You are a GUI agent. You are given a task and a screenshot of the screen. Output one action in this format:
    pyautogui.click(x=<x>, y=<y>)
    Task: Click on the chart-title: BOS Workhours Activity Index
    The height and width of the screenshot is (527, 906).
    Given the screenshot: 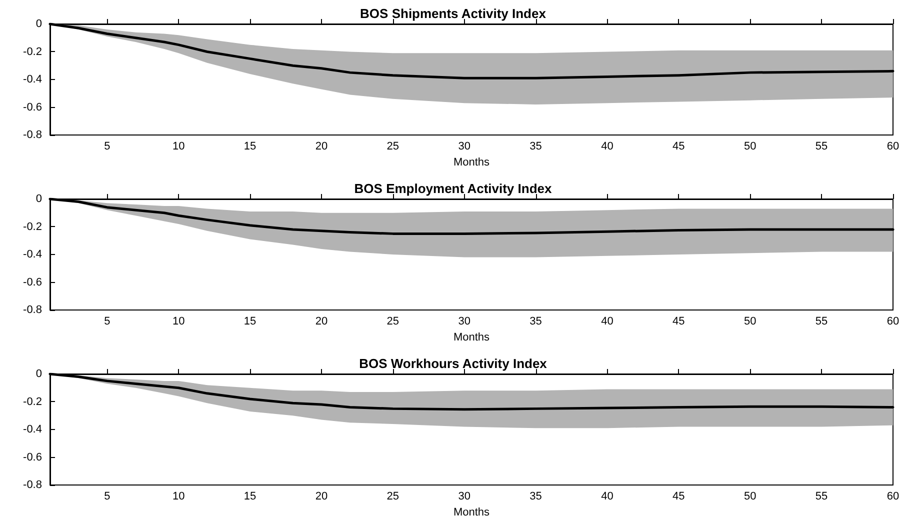 What is the action you would take?
    pyautogui.click(x=453, y=363)
    